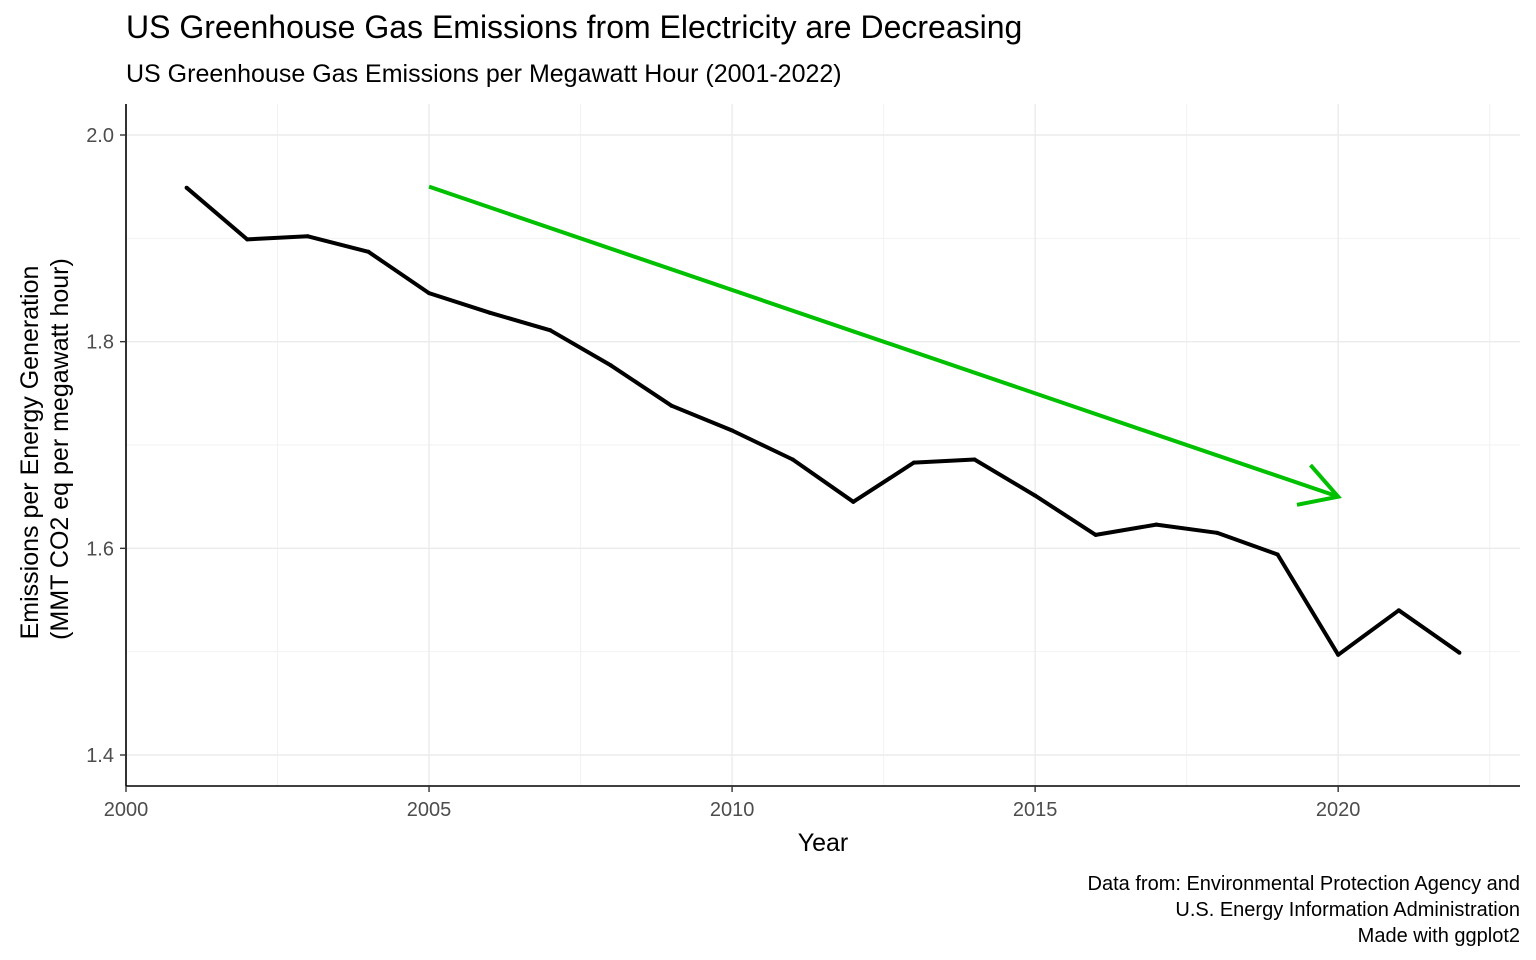 The image size is (1536, 960). Describe the element at coordinates (823, 843) in the screenshot. I see `x-axis-title: Year` at that location.